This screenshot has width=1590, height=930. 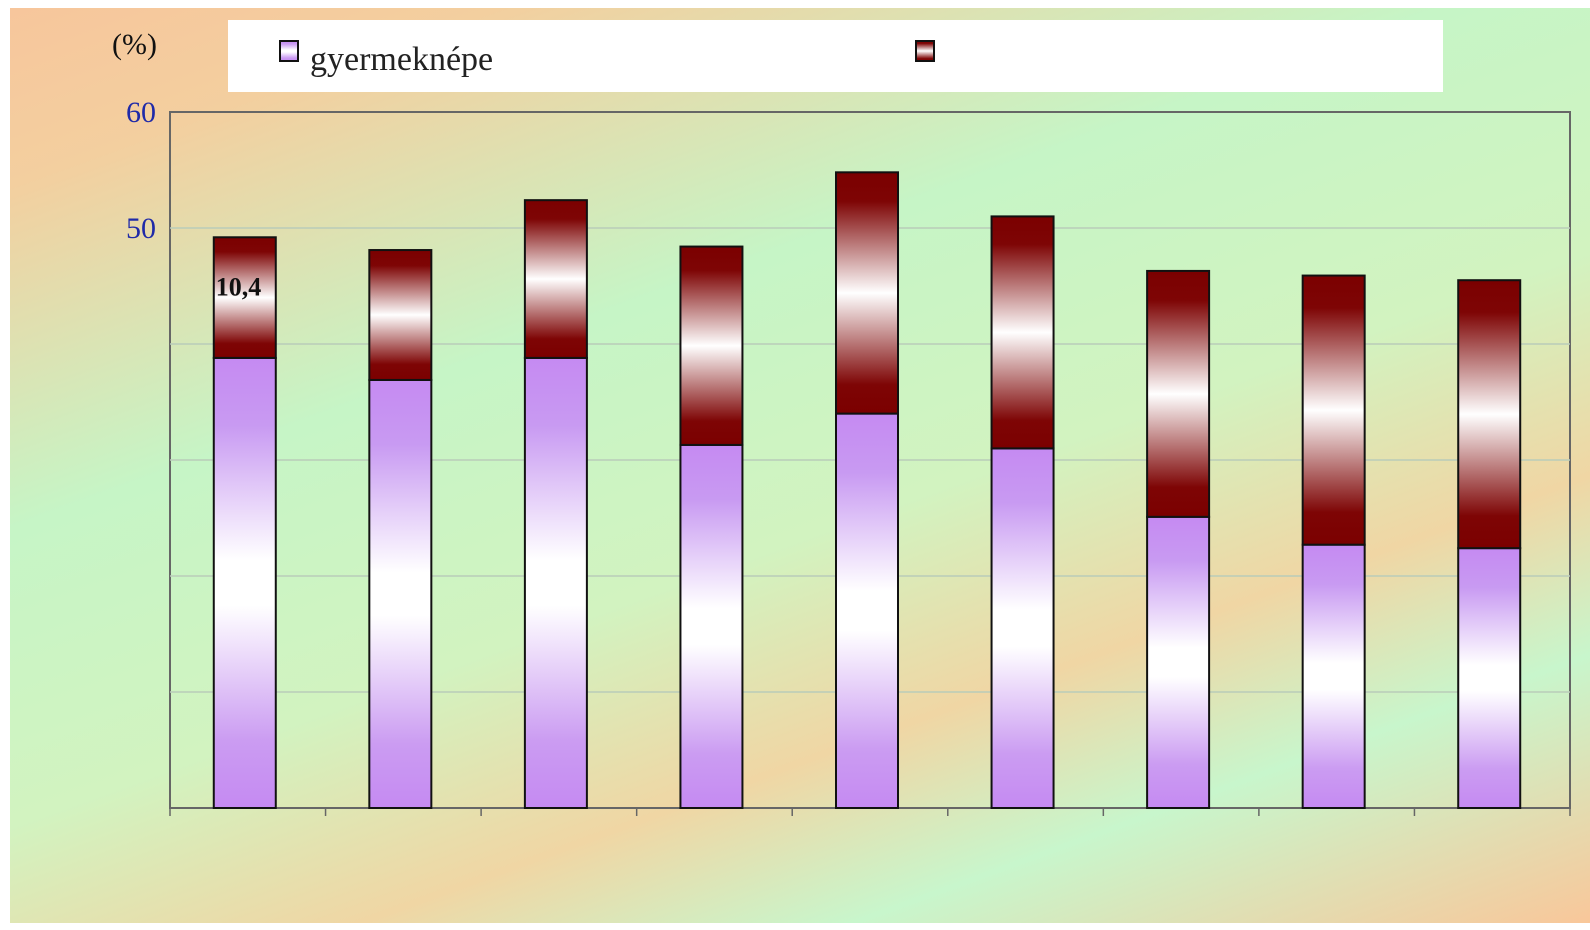 What do you see at coordinates (141, 112) in the screenshot?
I see `y-tick-label: 60` at bounding box center [141, 112].